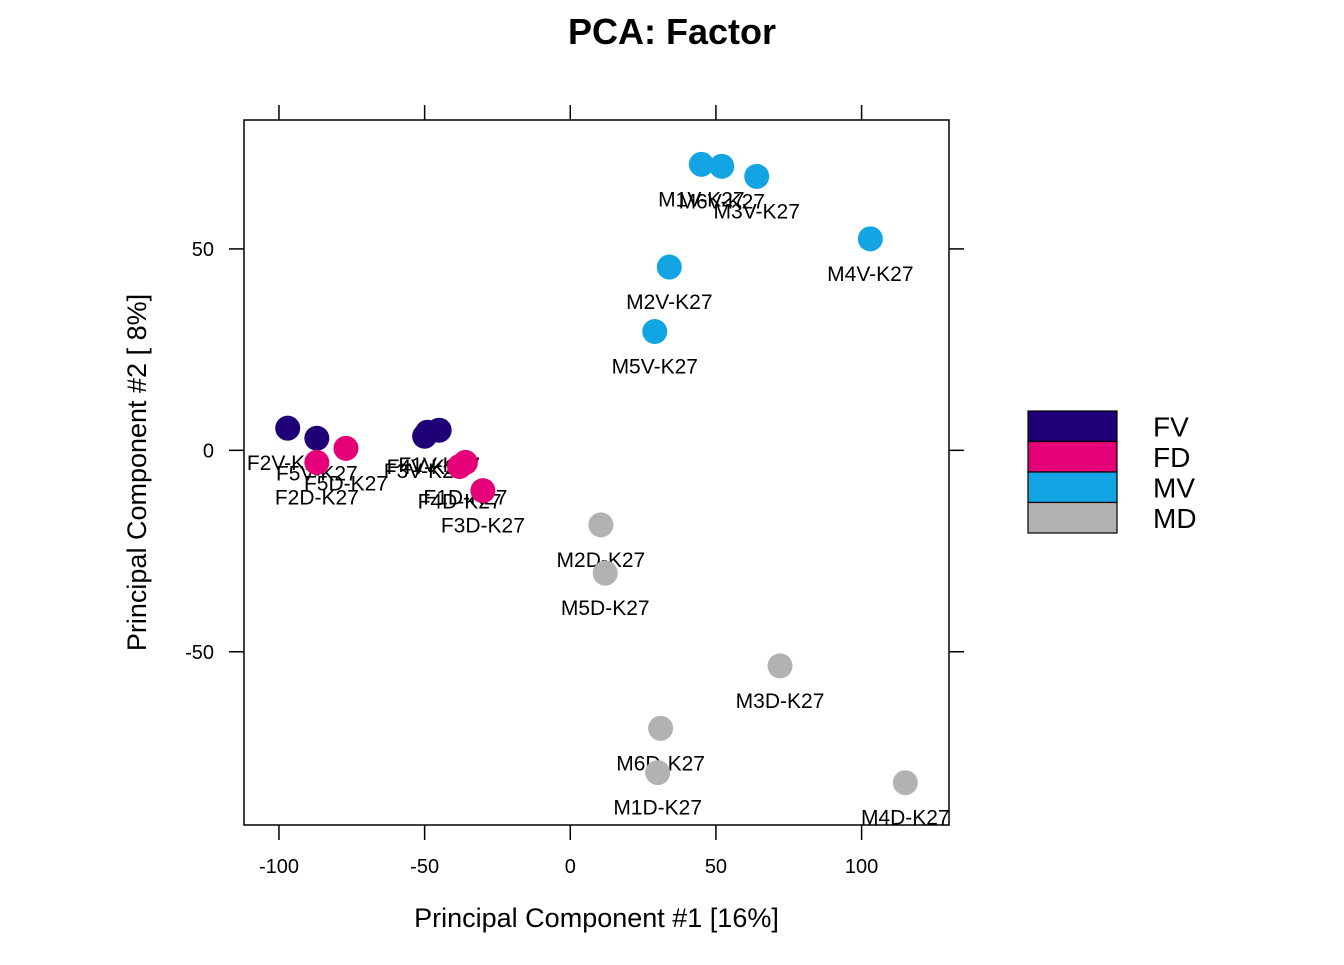 The height and width of the screenshot is (965, 1344). I want to click on data-point-m6d-k27, so click(661, 728).